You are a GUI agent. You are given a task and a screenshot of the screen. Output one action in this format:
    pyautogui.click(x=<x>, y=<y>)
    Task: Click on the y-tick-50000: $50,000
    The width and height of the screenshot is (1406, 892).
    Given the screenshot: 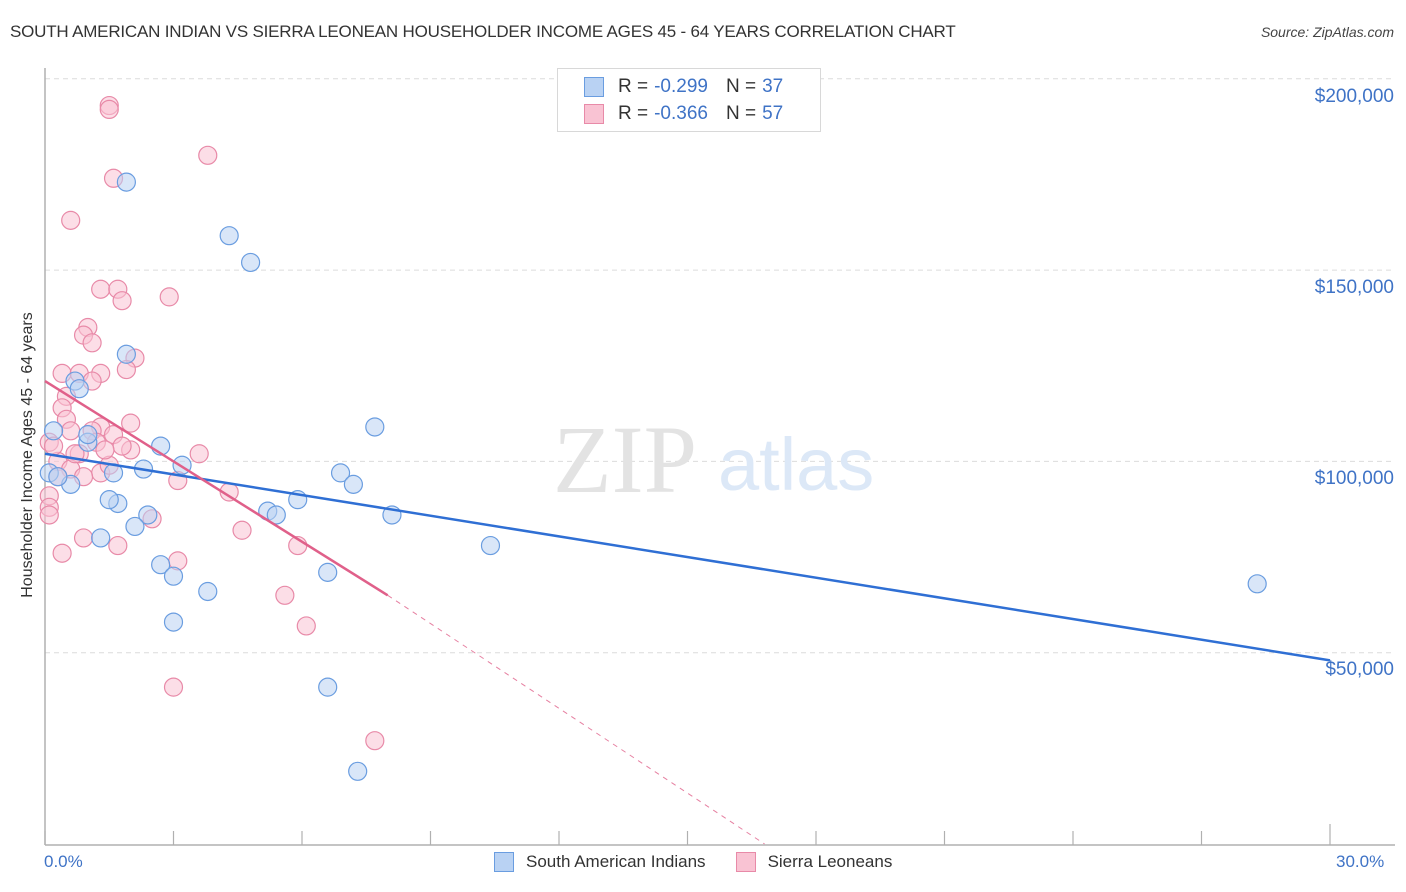 What is the action you would take?
    pyautogui.click(x=1359, y=669)
    